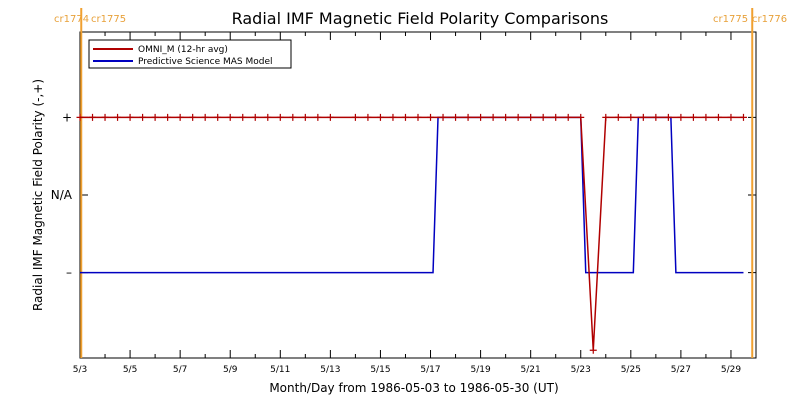 This screenshot has height=400, width=800. I want to click on x-tick-label: 5/5, so click(130, 370).